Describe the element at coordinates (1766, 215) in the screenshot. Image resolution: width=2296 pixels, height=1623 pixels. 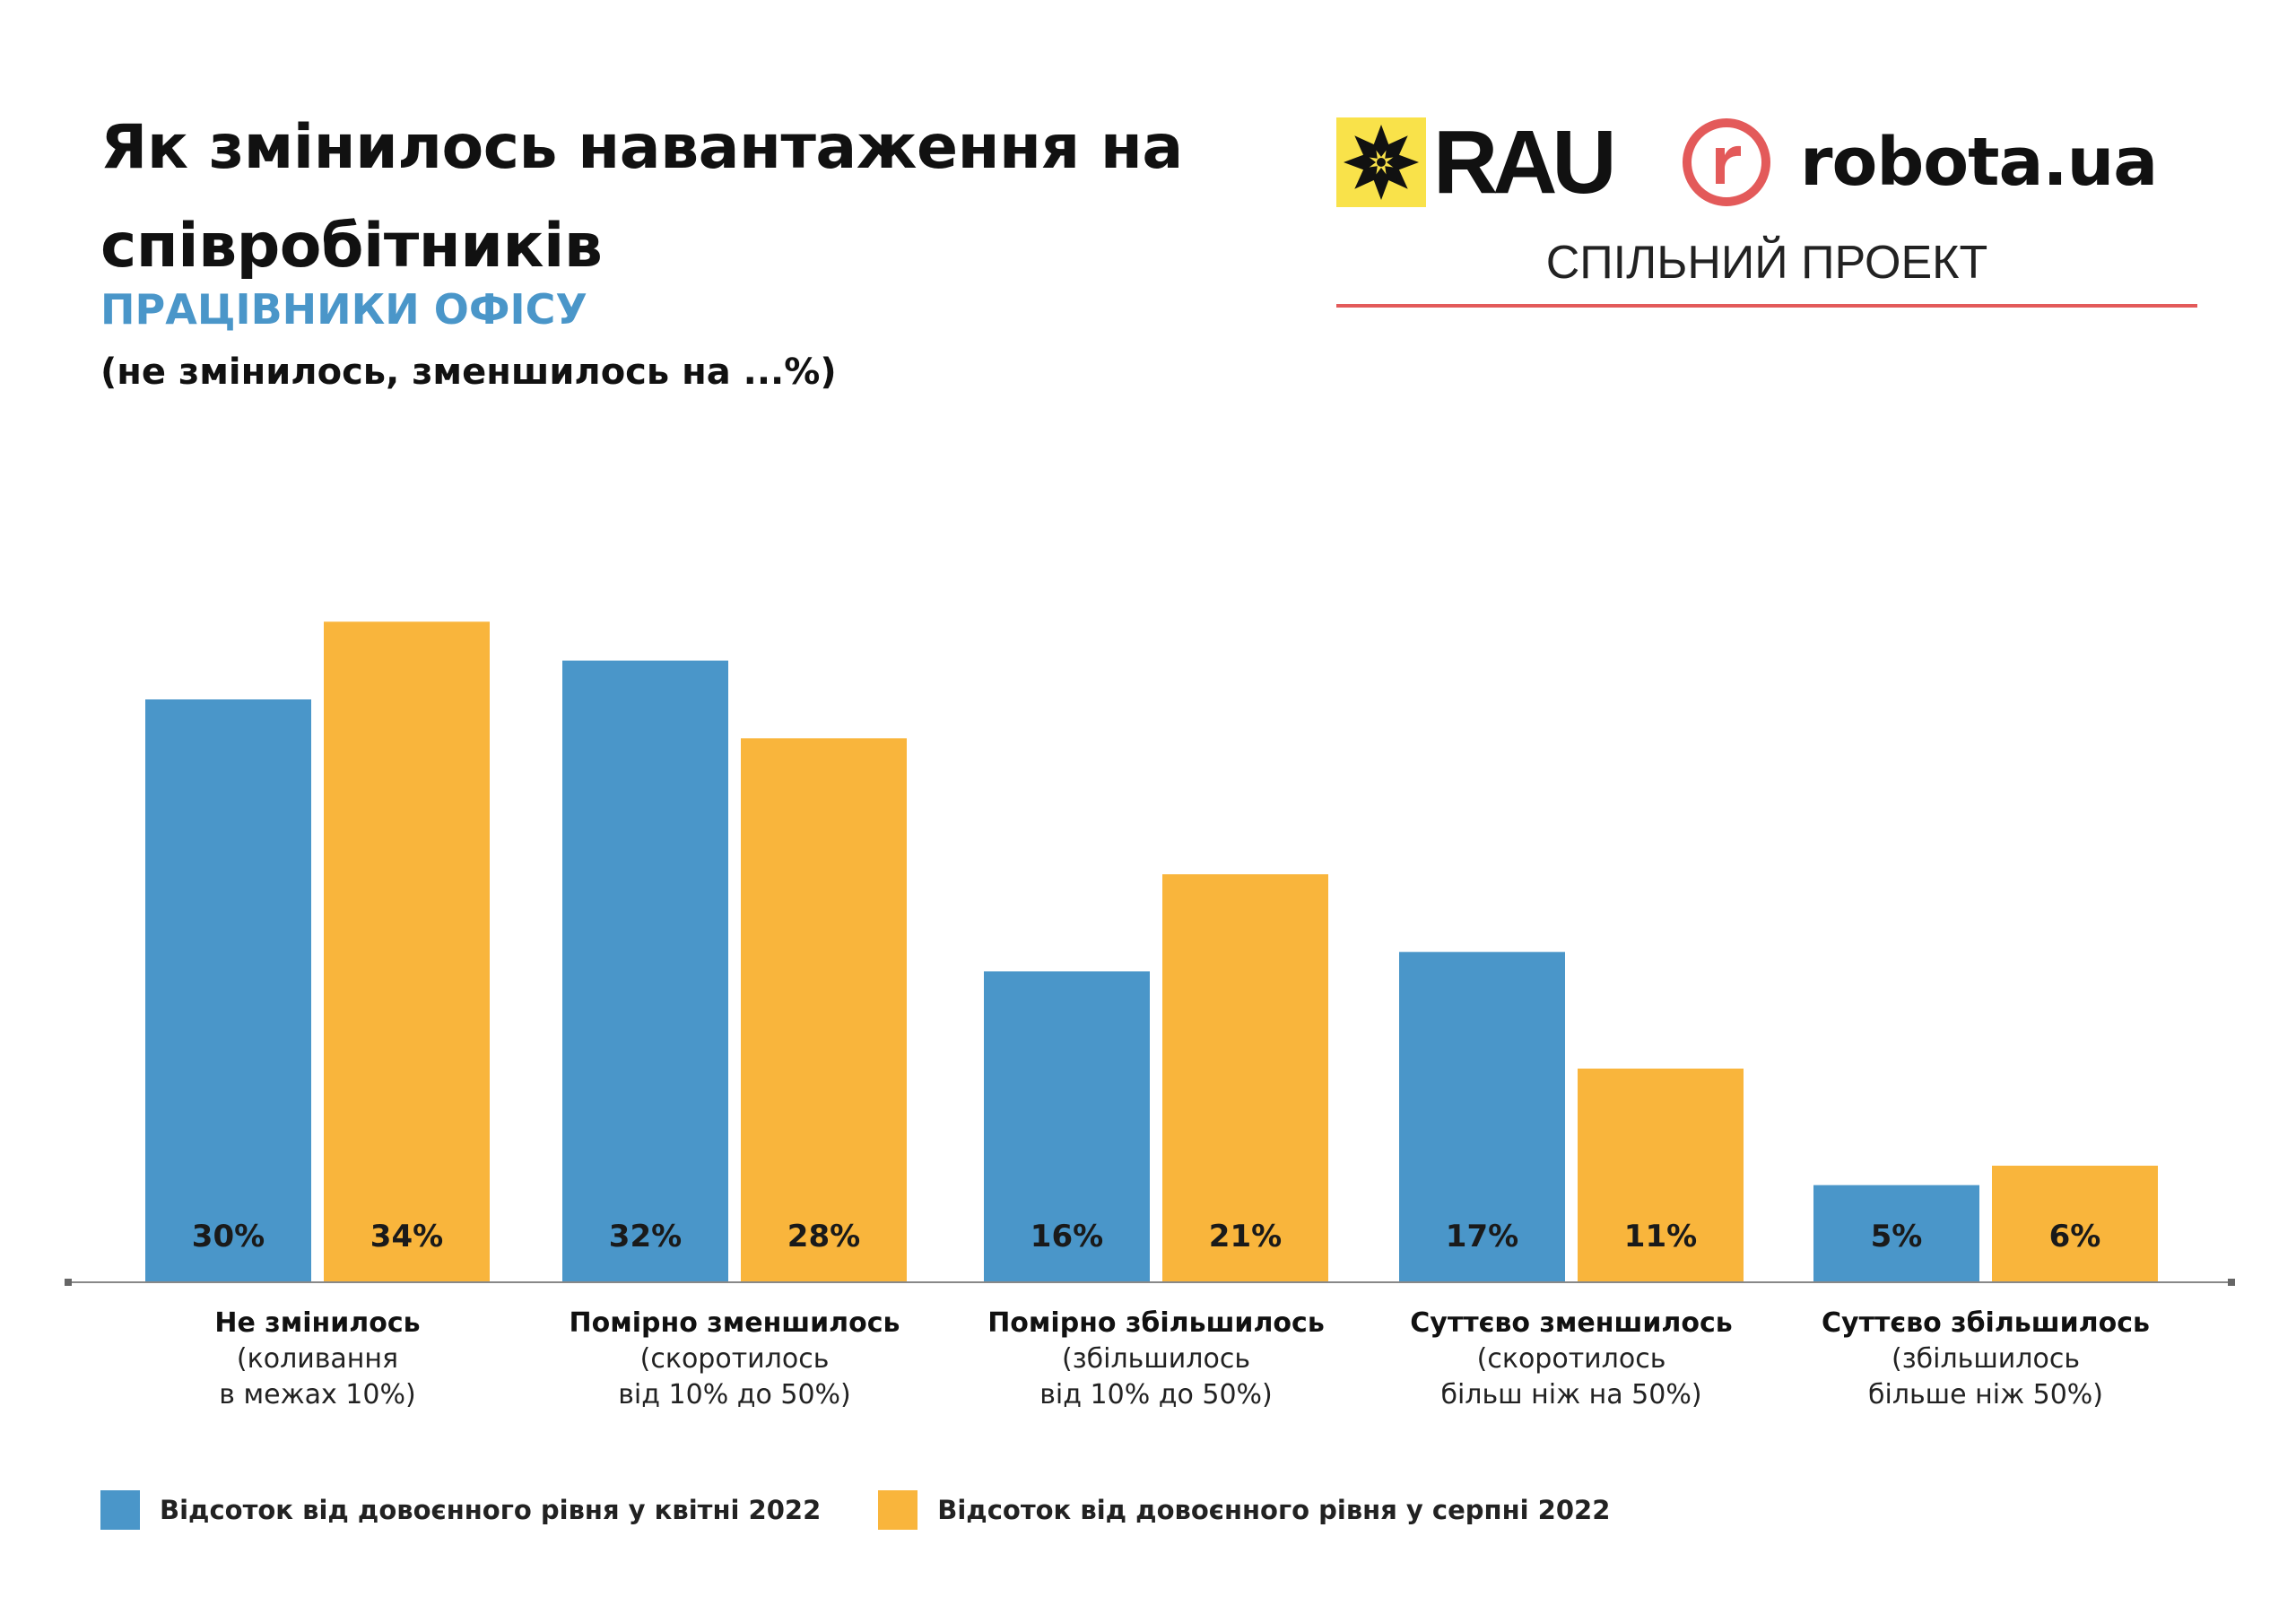
I see `logo-block: RAU robota.ua СПІЛЬНИЙ ПРОЕКТ` at that location.